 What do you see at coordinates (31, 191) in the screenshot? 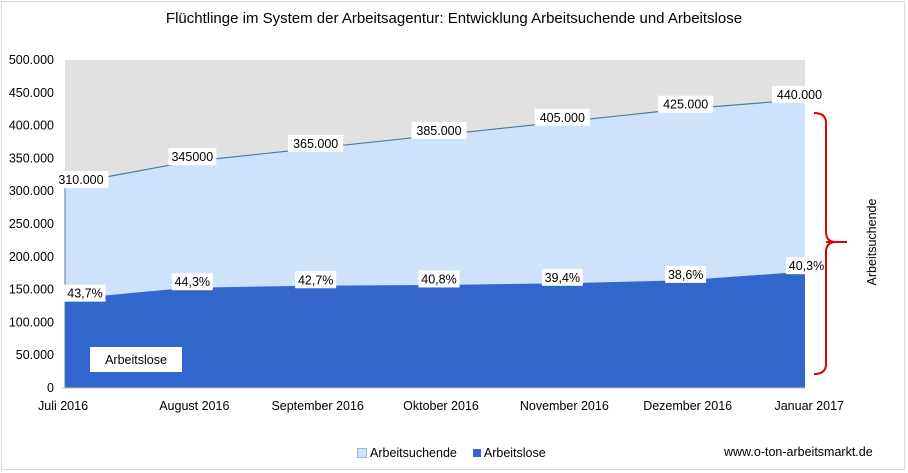
I see `y-tick-label: 300.000` at bounding box center [31, 191].